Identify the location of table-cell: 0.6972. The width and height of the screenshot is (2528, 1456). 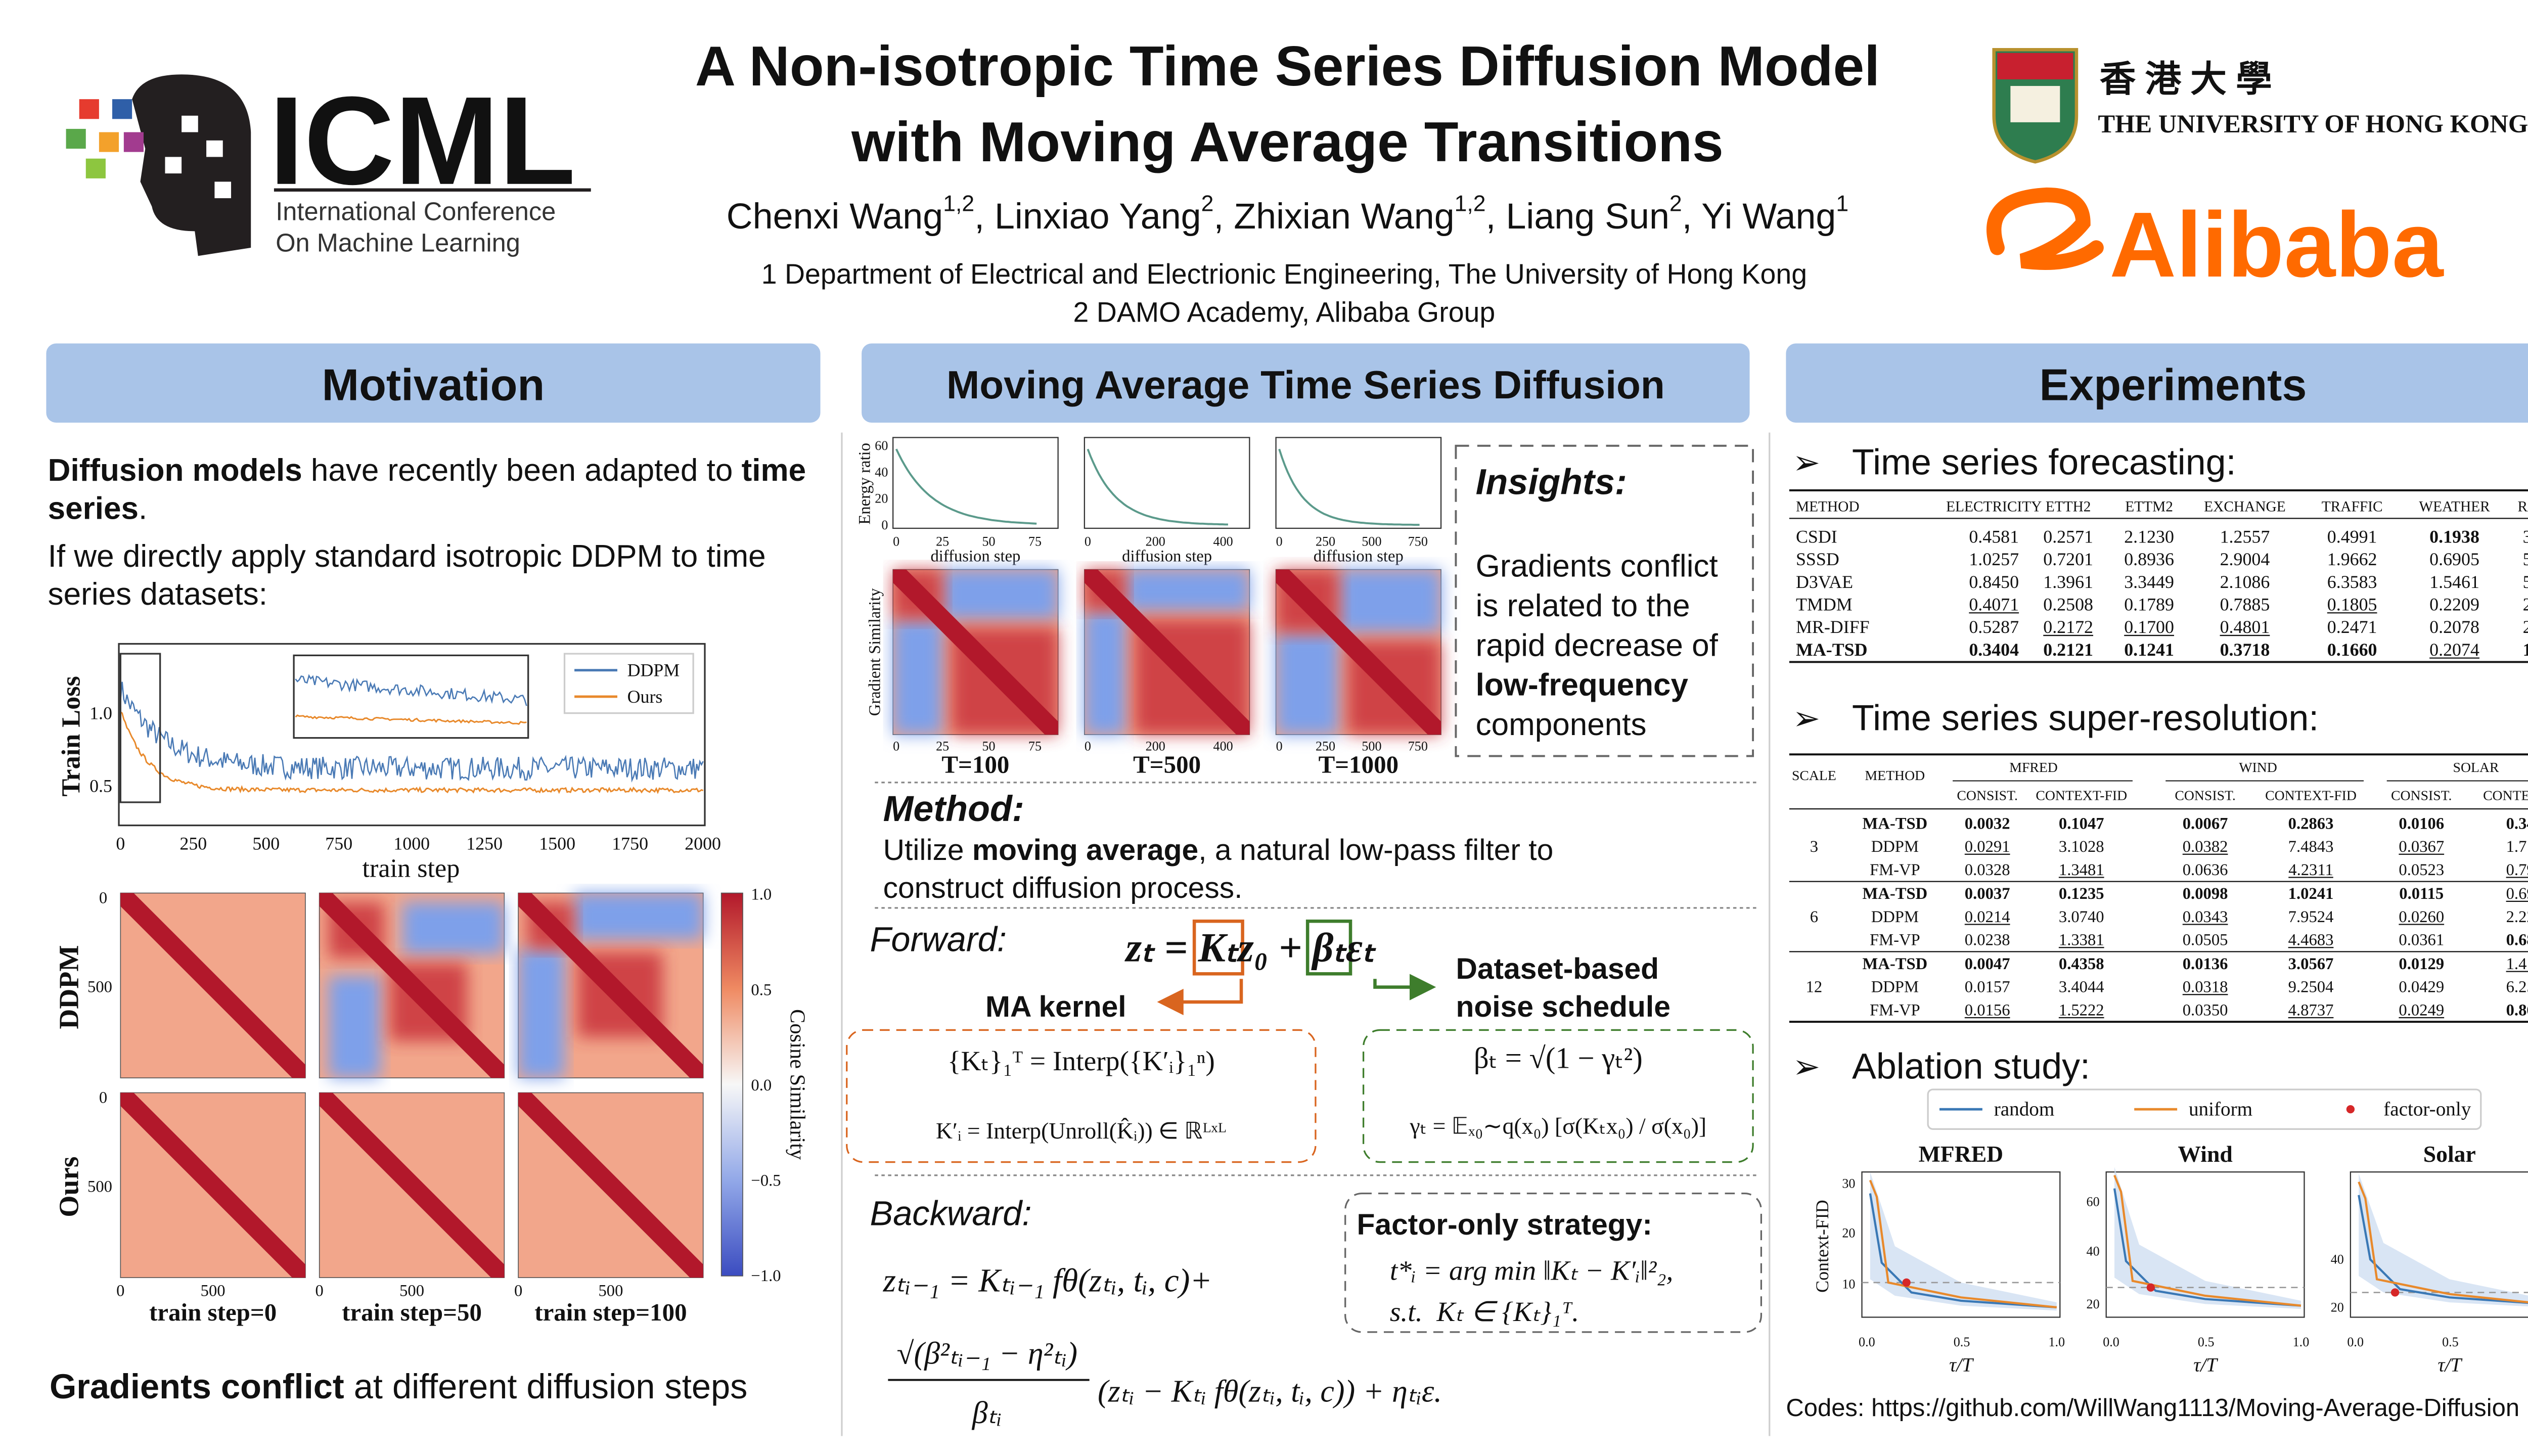
(2517, 894).